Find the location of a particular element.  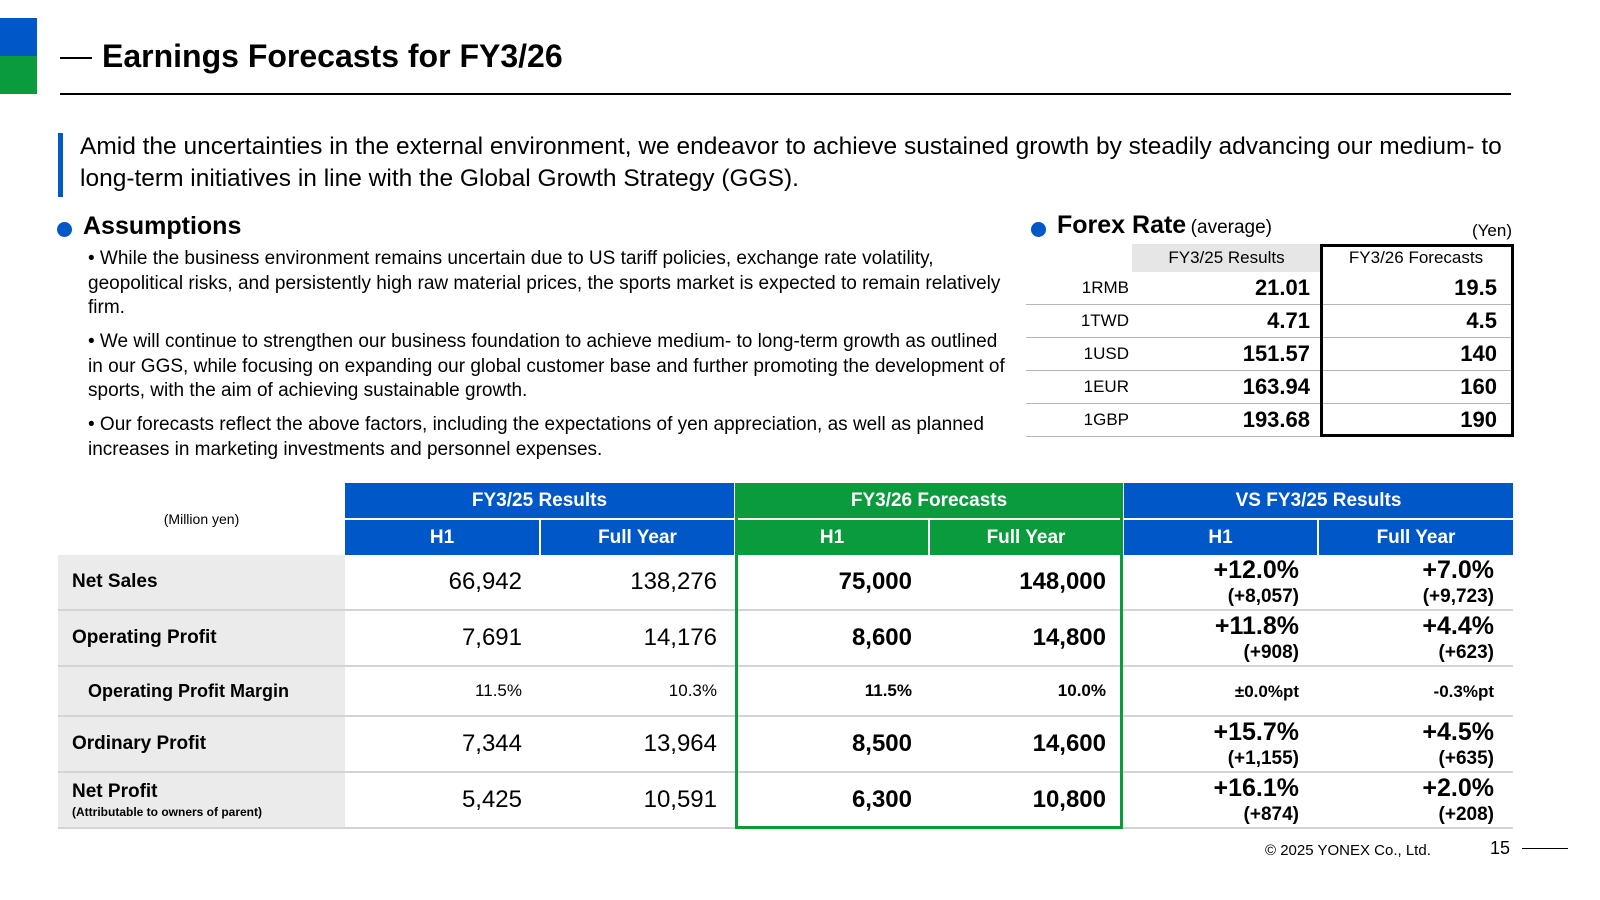

assumptions-heading: Assumptions is located at coordinates (162, 226).